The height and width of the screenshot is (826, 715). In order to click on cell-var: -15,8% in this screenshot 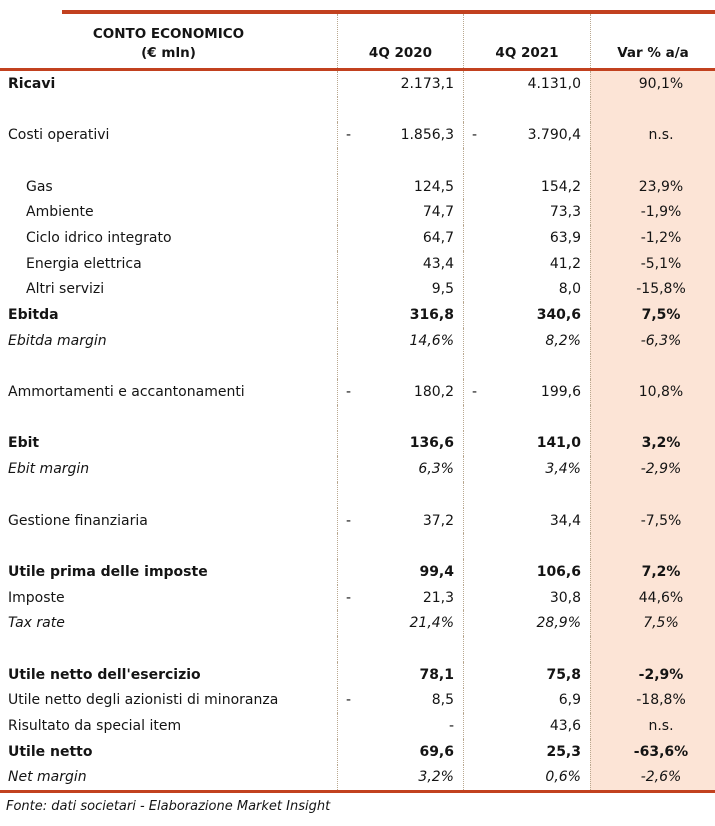, I will do `click(652, 289)`.